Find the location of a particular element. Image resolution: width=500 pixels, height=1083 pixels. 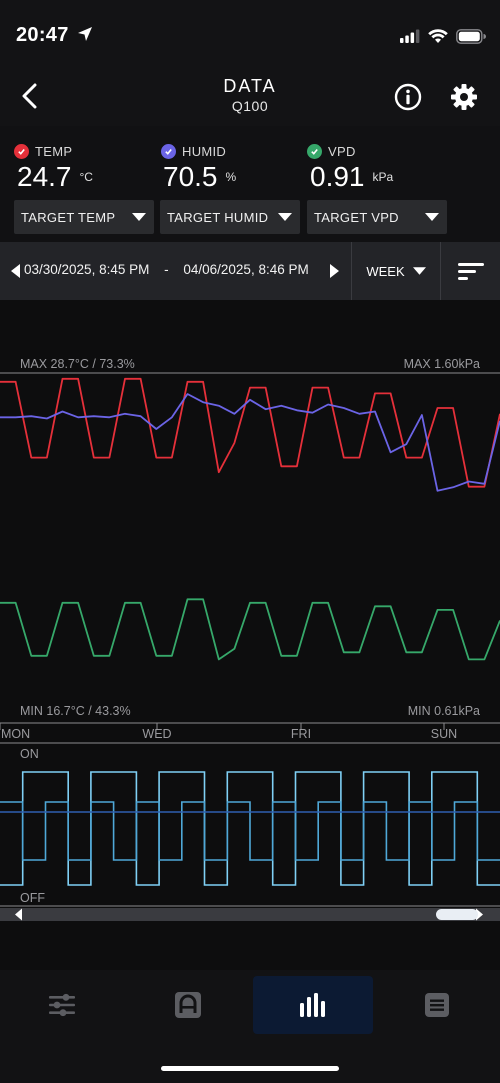

tab-data is located at coordinates (313, 1005).